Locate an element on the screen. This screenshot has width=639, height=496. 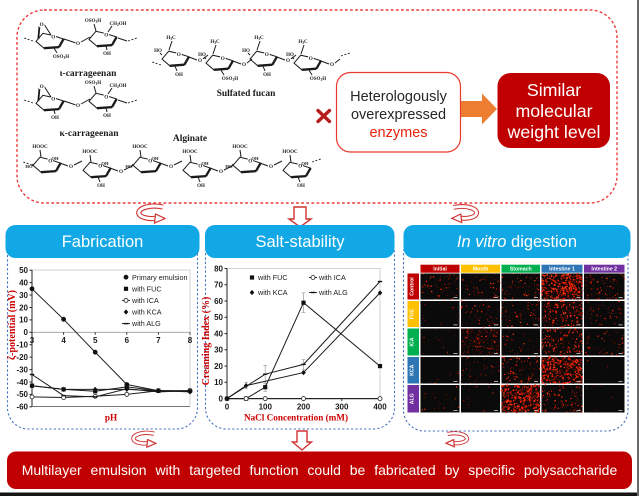
svg-text: -60 is located at coordinates (22, 407).